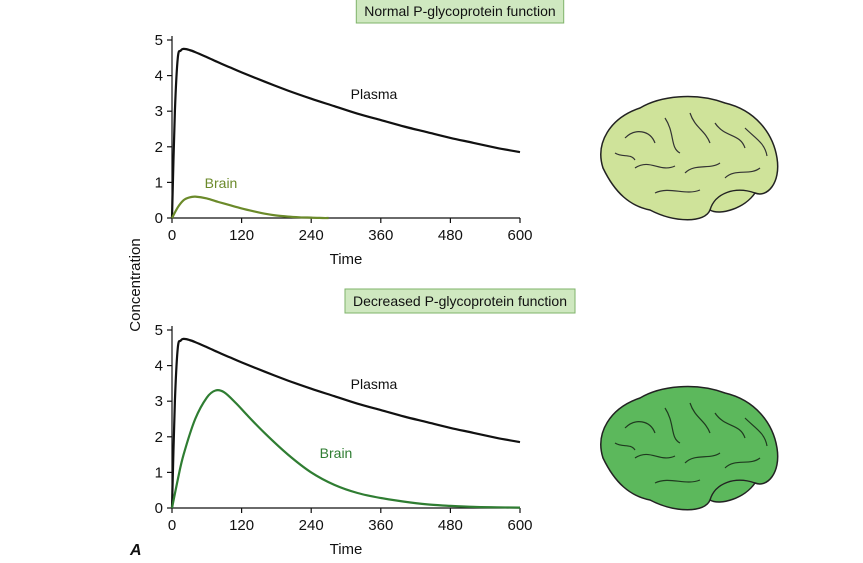 This screenshot has width=863, height=563. What do you see at coordinates (159, 330) in the screenshot?
I see `y-tick-label-decreased: 5` at bounding box center [159, 330].